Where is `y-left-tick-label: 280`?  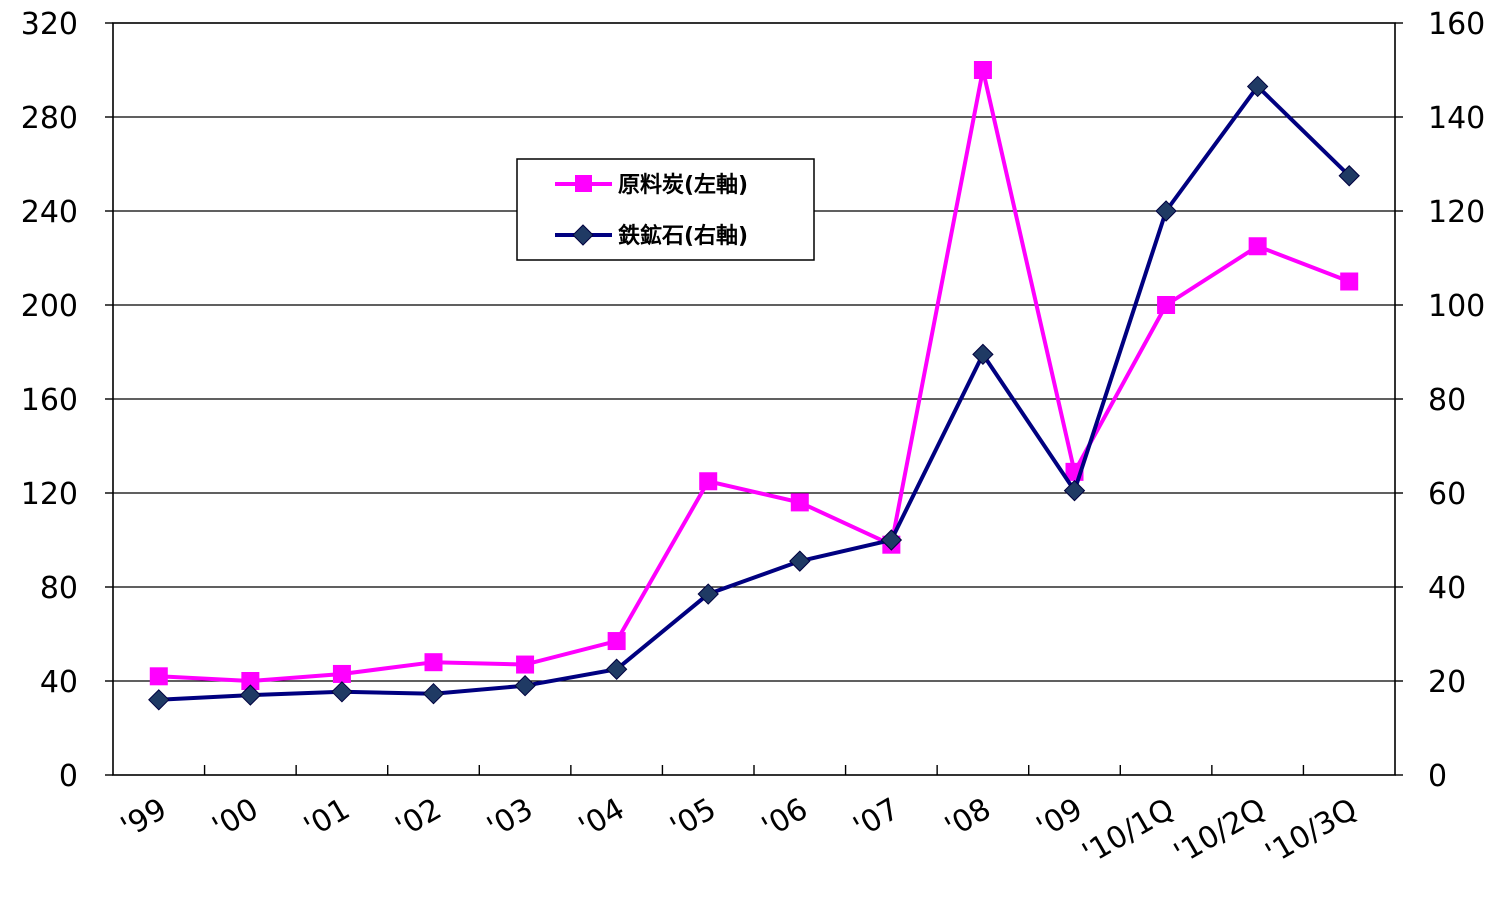
y-left-tick-label: 280 is located at coordinates (49, 118).